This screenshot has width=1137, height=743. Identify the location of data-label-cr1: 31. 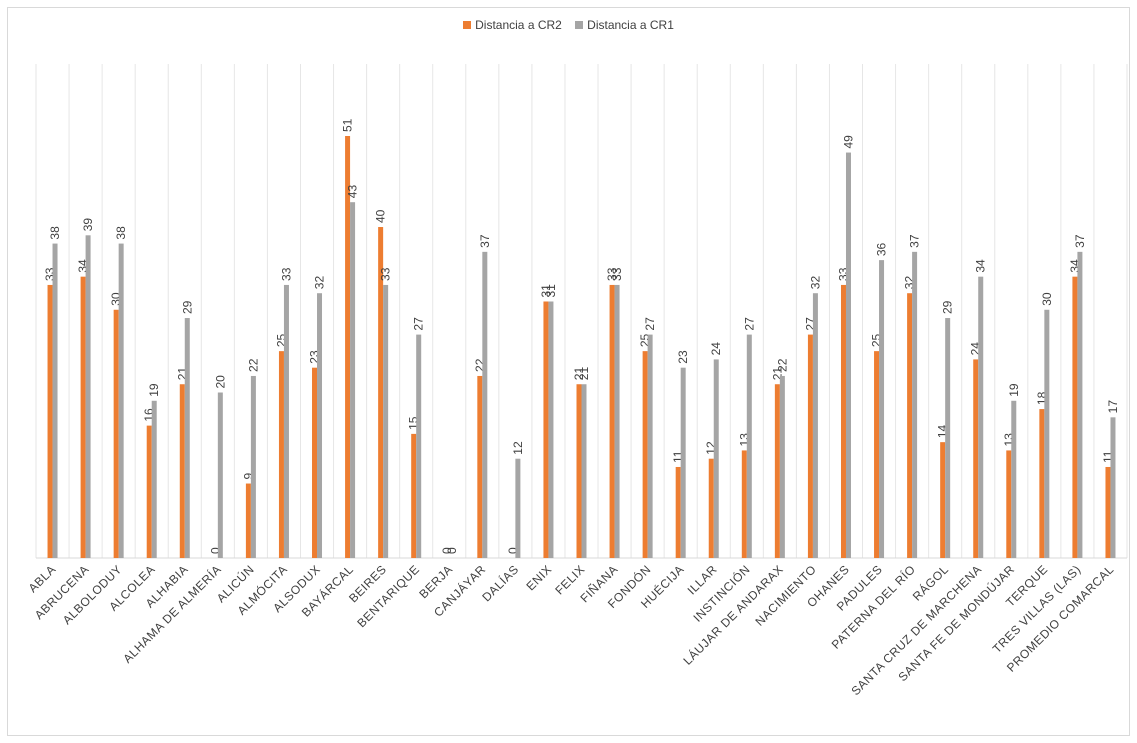
(551, 291).